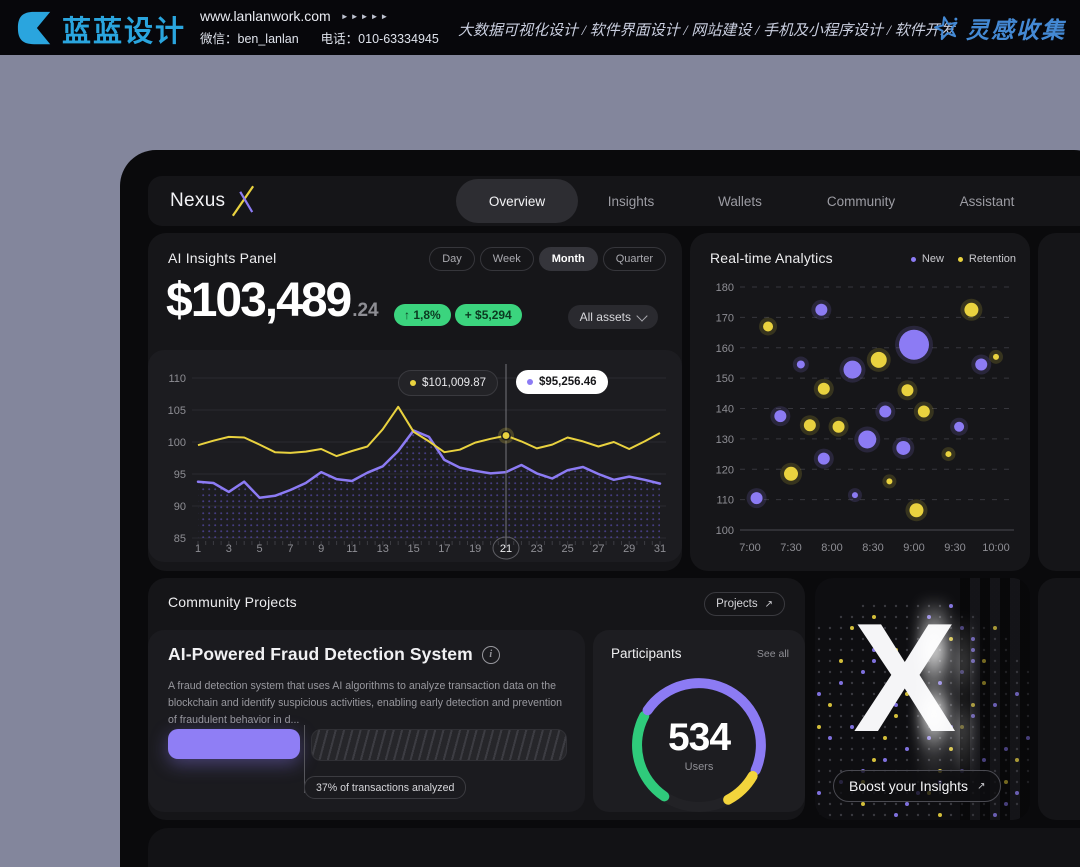 The width and height of the screenshot is (1080, 867). What do you see at coordinates (922, 699) in the screenshot?
I see `boost-insights-card: X Boost your Insights ↗` at bounding box center [922, 699].